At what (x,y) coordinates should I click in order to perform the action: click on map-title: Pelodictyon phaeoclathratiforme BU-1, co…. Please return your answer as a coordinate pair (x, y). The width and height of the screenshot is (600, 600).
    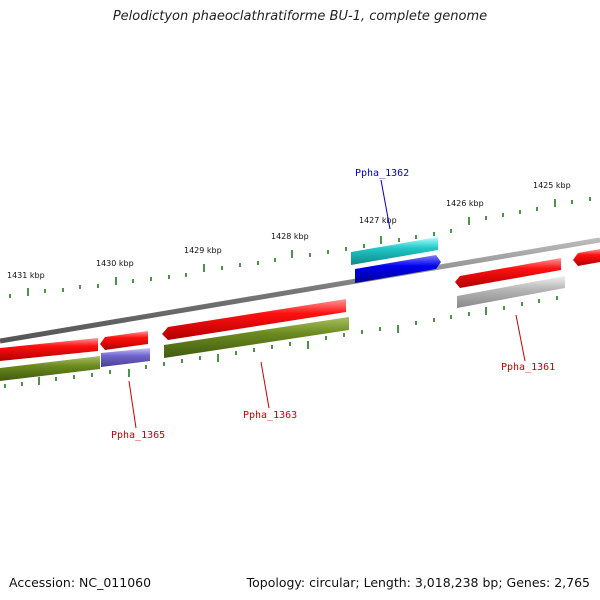
    Looking at the image, I should click on (300, 16).